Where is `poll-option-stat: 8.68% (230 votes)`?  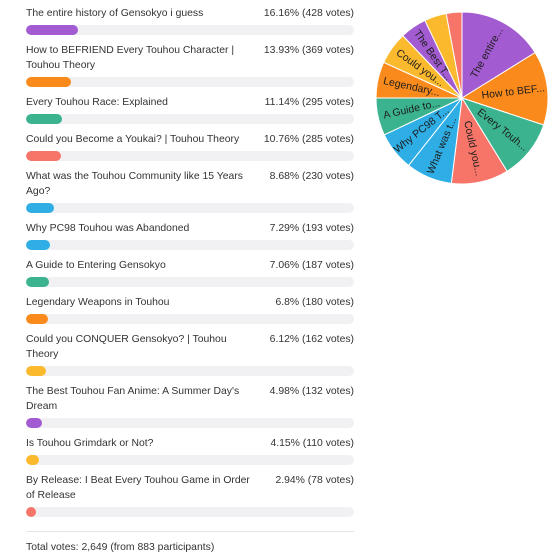 poll-option-stat: 8.68% (230 votes) is located at coordinates (311, 176).